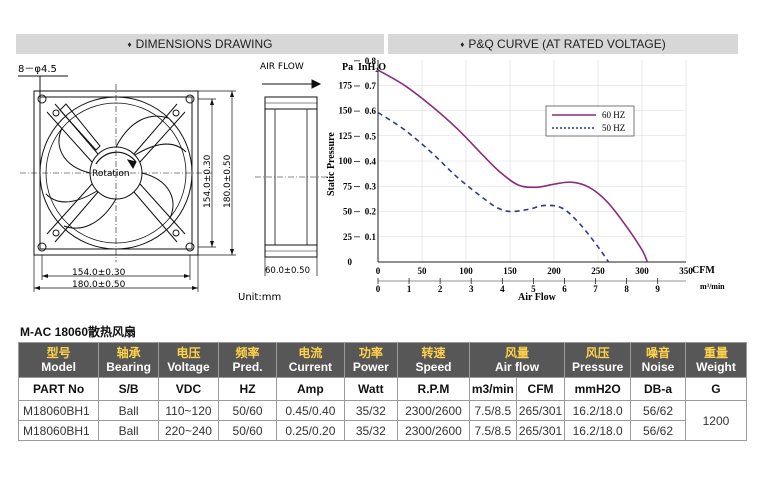 Image resolution: width=770 pixels, height=493 pixels. I want to click on pq-curve-header-text: P&Q CURVE (AT RATED VOLTAGE), so click(567, 44).